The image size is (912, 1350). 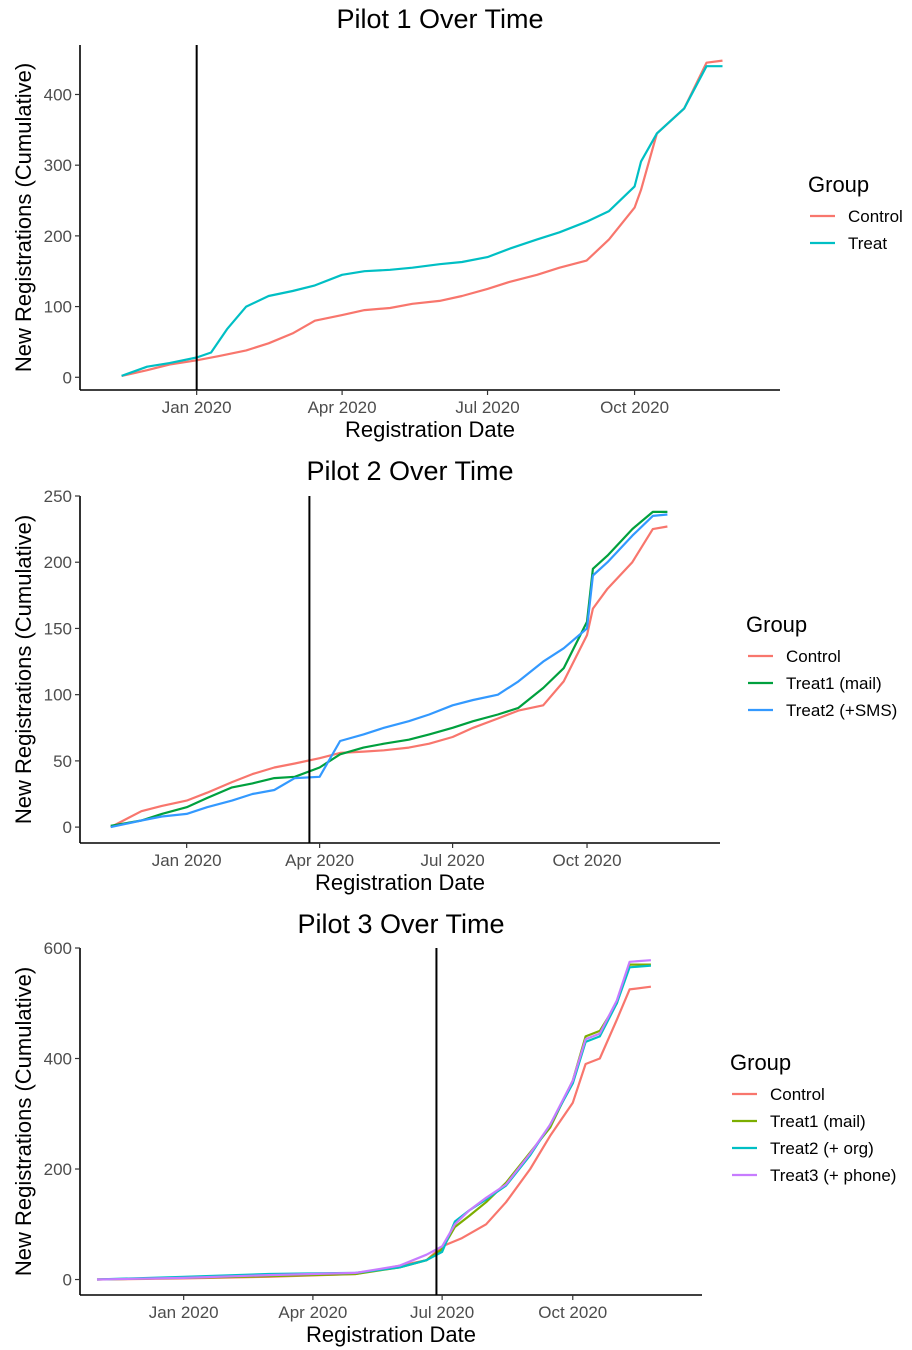 I want to click on y-tick-label: 600, so click(x=58, y=948).